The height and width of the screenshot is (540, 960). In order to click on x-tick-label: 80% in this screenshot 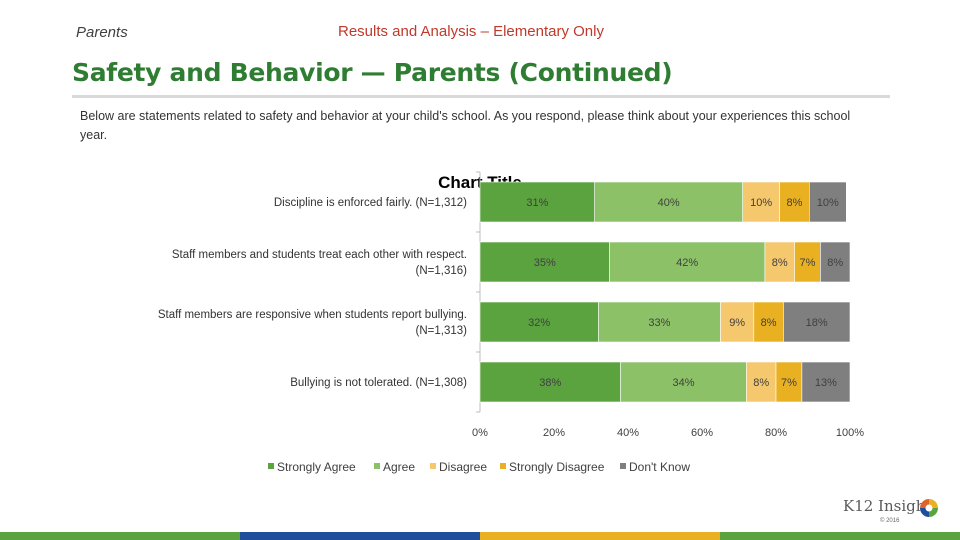, I will do `click(776, 433)`.